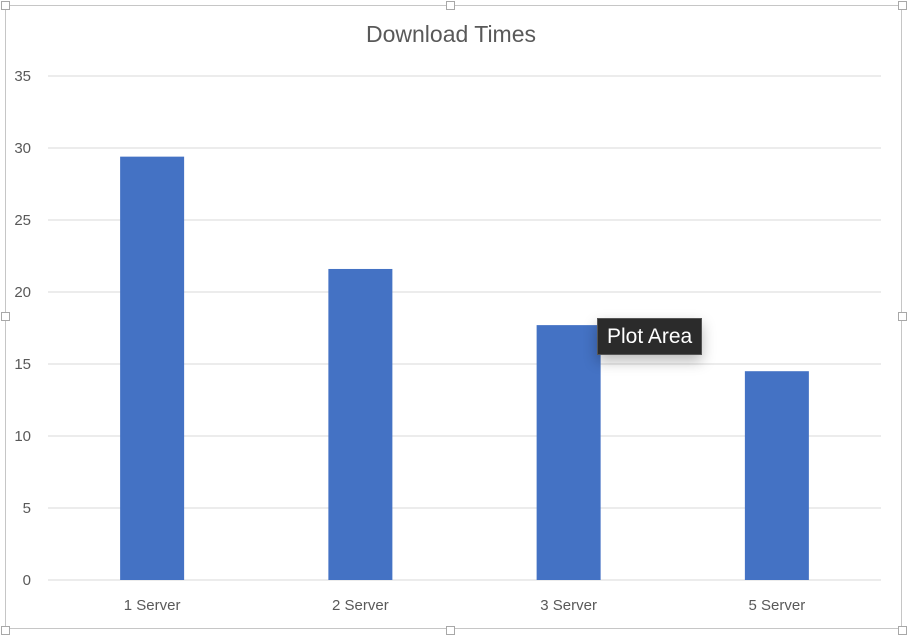 The height and width of the screenshot is (636, 908). I want to click on resize-handle-bottom, so click(450, 630).